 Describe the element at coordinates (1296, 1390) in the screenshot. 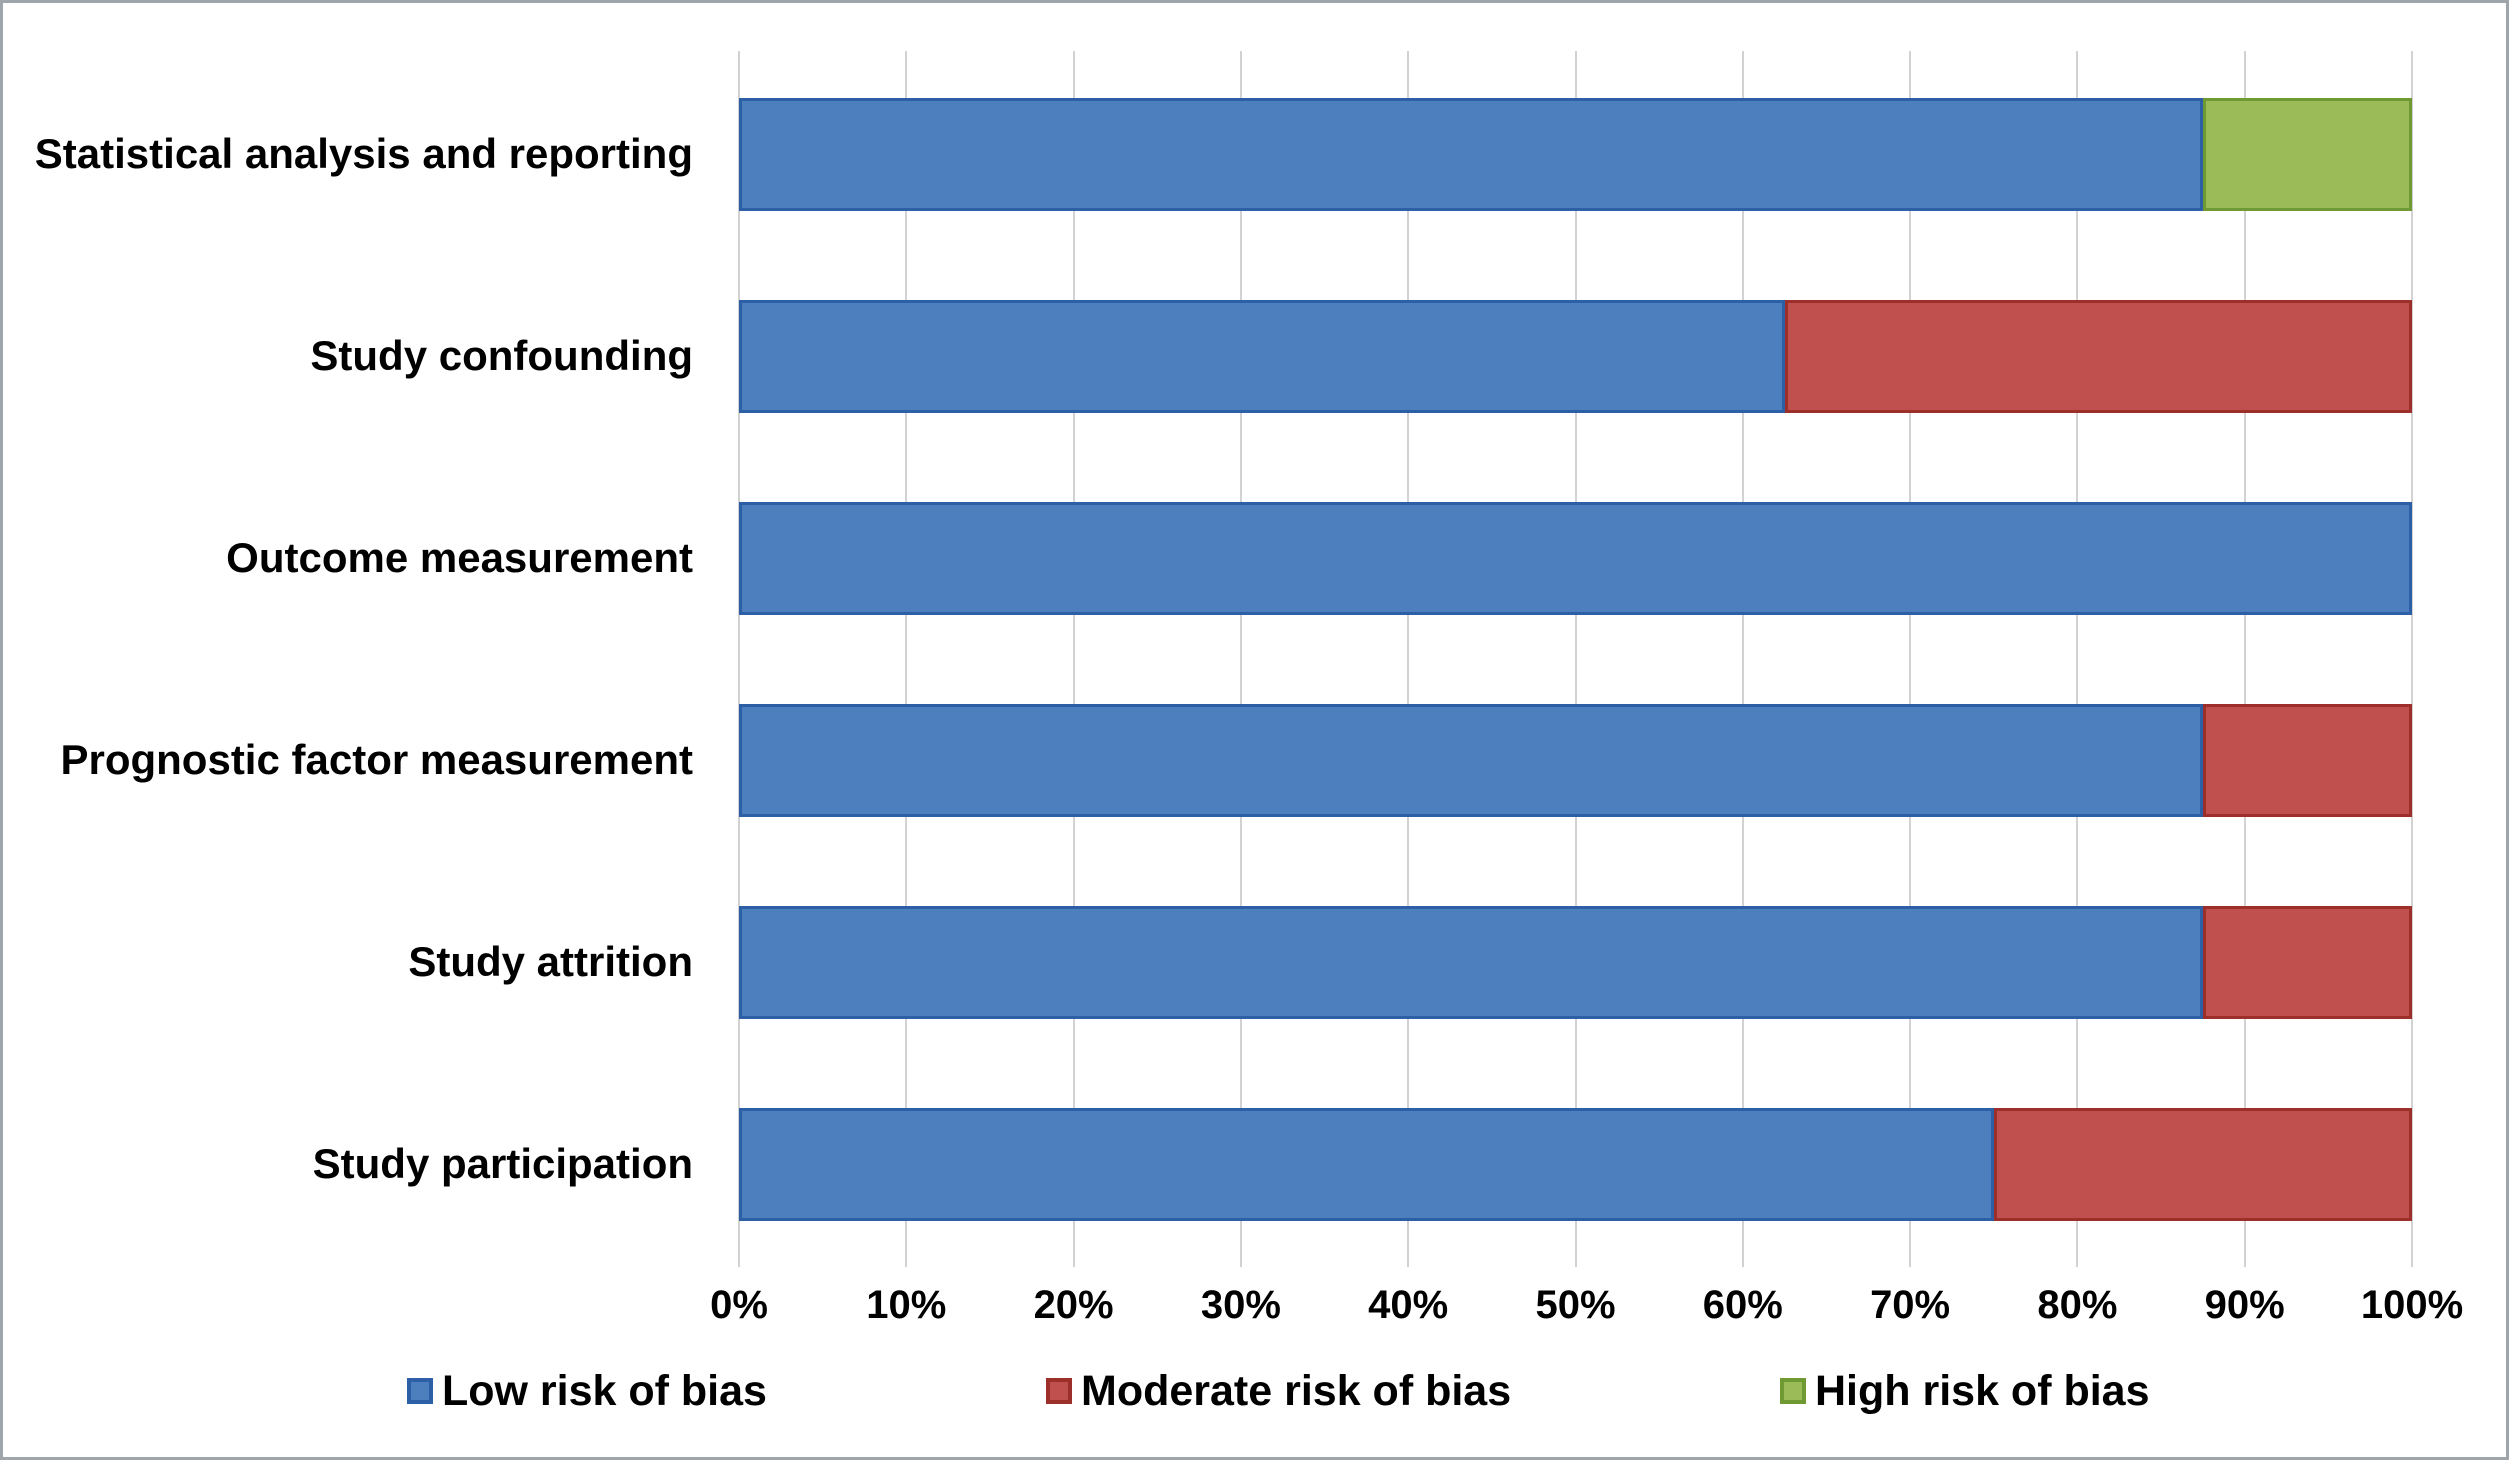

I see `legend-label-moderate-risk-of-bias: Moderate risk of bias` at that location.